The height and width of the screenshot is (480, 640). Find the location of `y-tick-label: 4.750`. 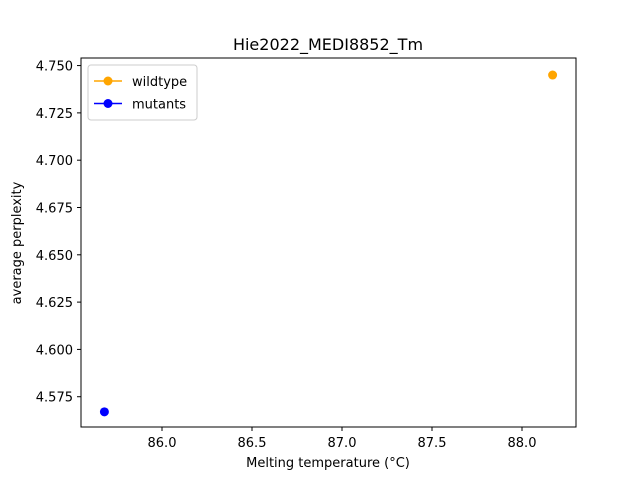

y-tick-label: 4.750 is located at coordinates (54, 67).